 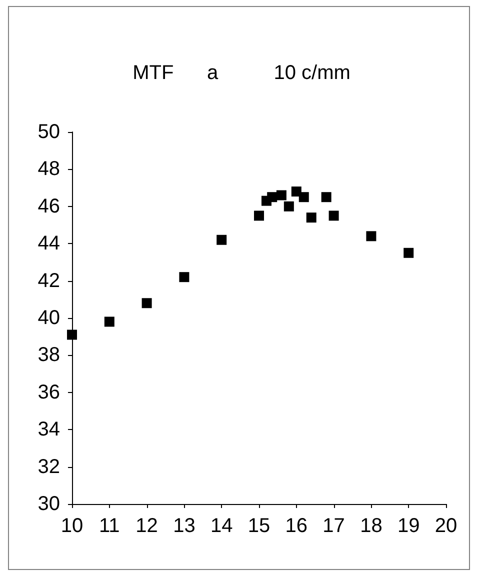 I want to click on y-tick-label: 32, so click(x=49, y=467).